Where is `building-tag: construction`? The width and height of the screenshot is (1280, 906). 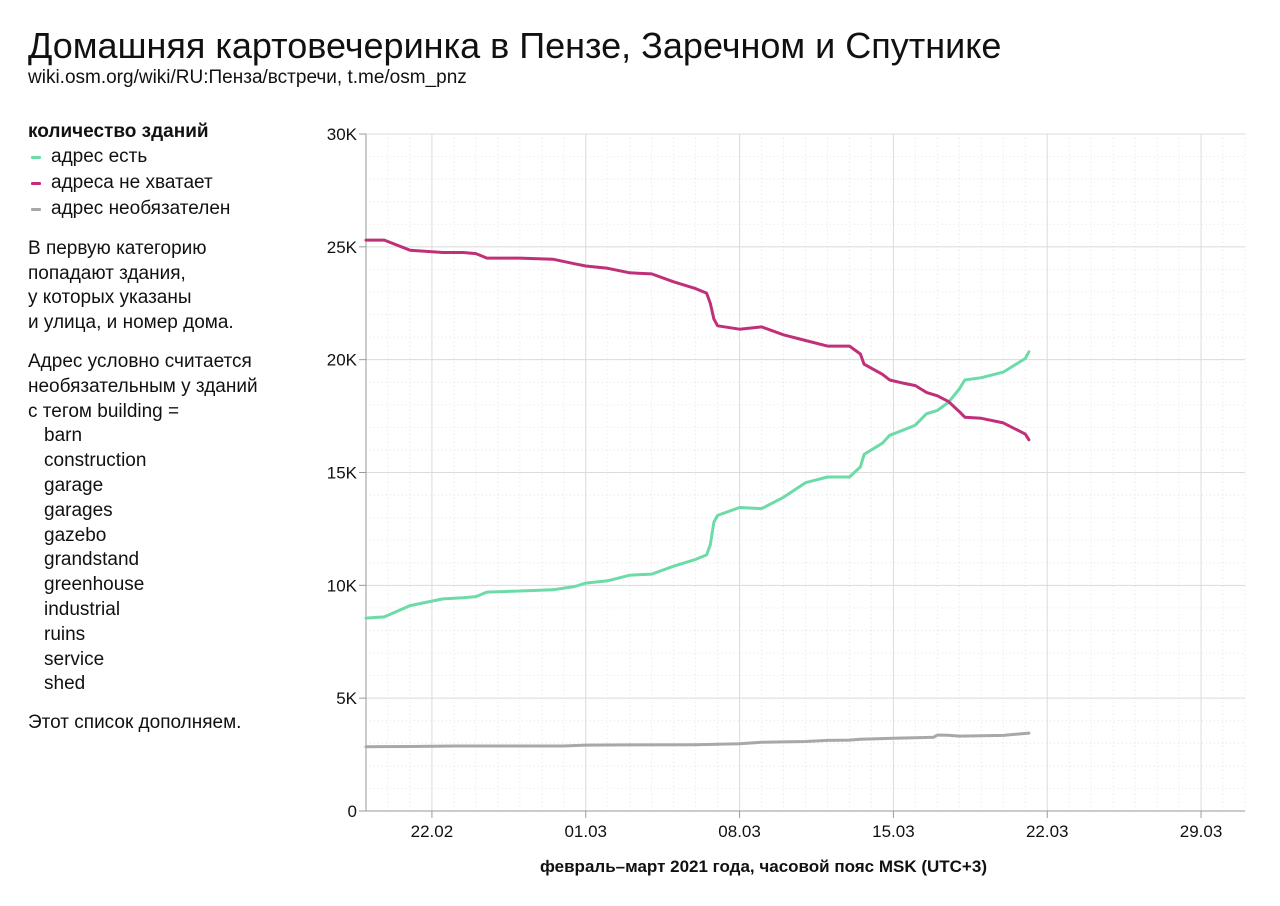
building-tag: construction is located at coordinates (95, 461).